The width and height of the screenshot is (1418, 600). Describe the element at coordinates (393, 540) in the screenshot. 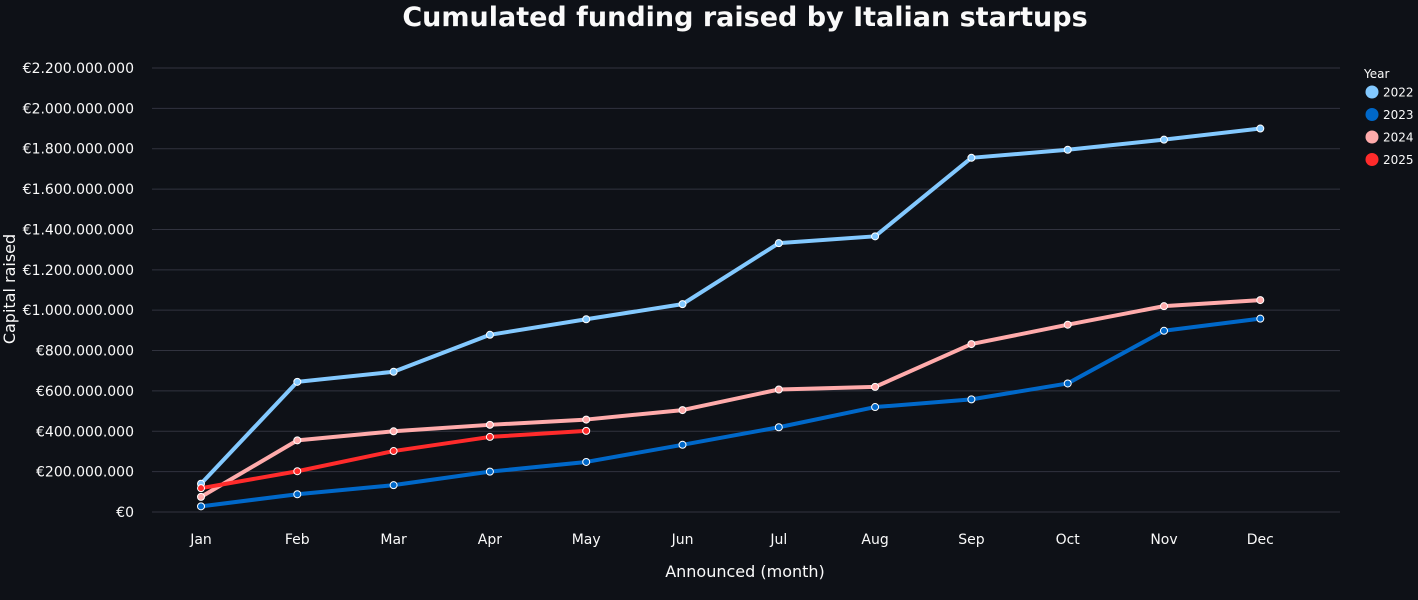

I see `x-tick-label: Mar` at that location.